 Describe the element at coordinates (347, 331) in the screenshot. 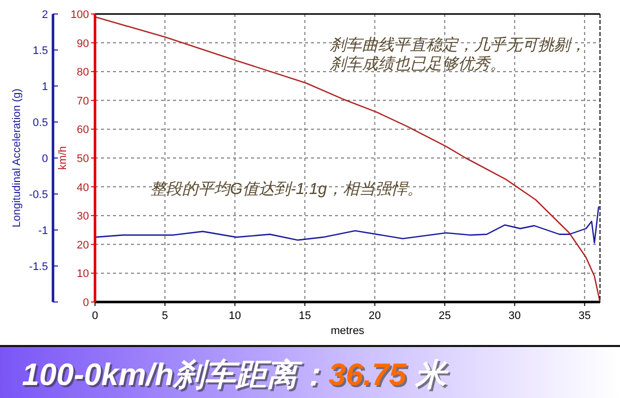

I see `x-axis-title: metres` at that location.